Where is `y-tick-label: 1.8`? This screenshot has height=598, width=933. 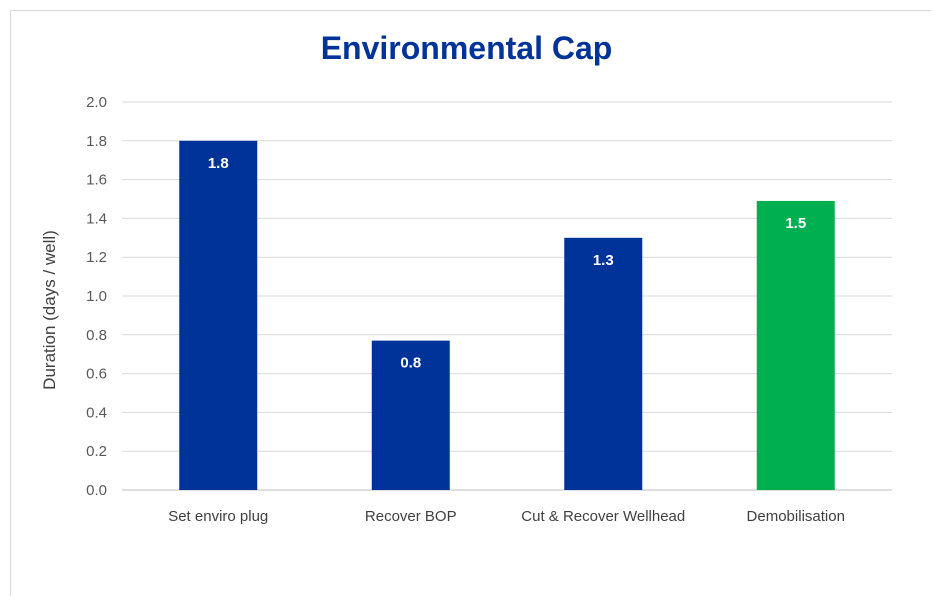 y-tick-label: 1.8 is located at coordinates (96, 141).